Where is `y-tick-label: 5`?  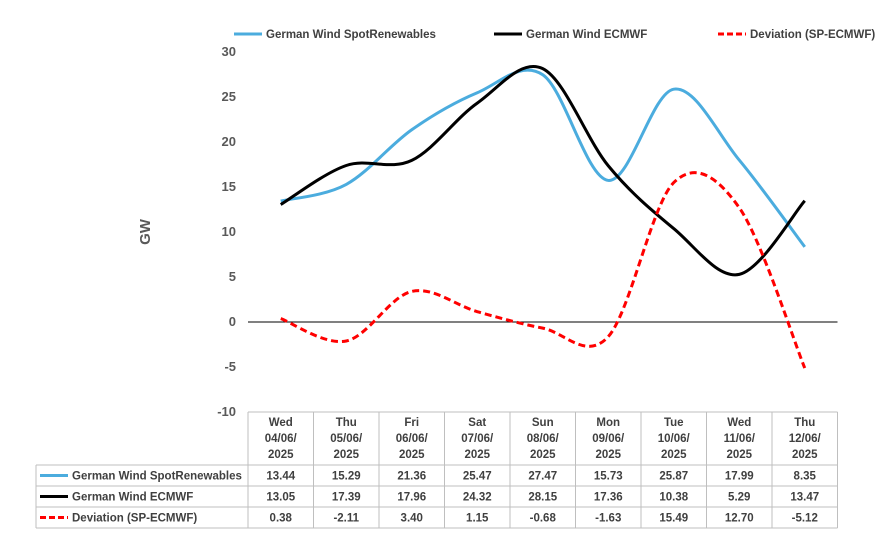 y-tick-label: 5 is located at coordinates (232, 276).